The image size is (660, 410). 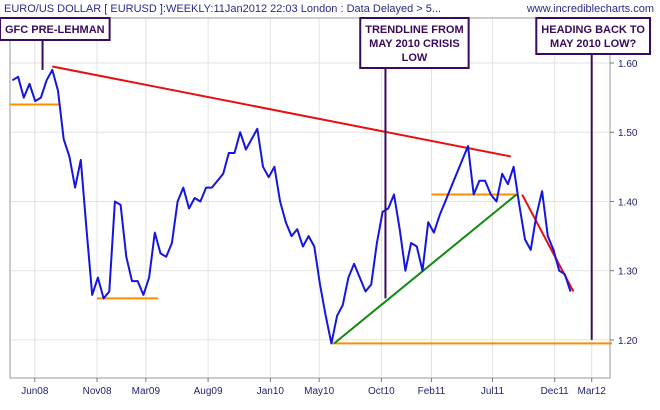 I want to click on y-tick-label: 1.30, so click(x=628, y=272).